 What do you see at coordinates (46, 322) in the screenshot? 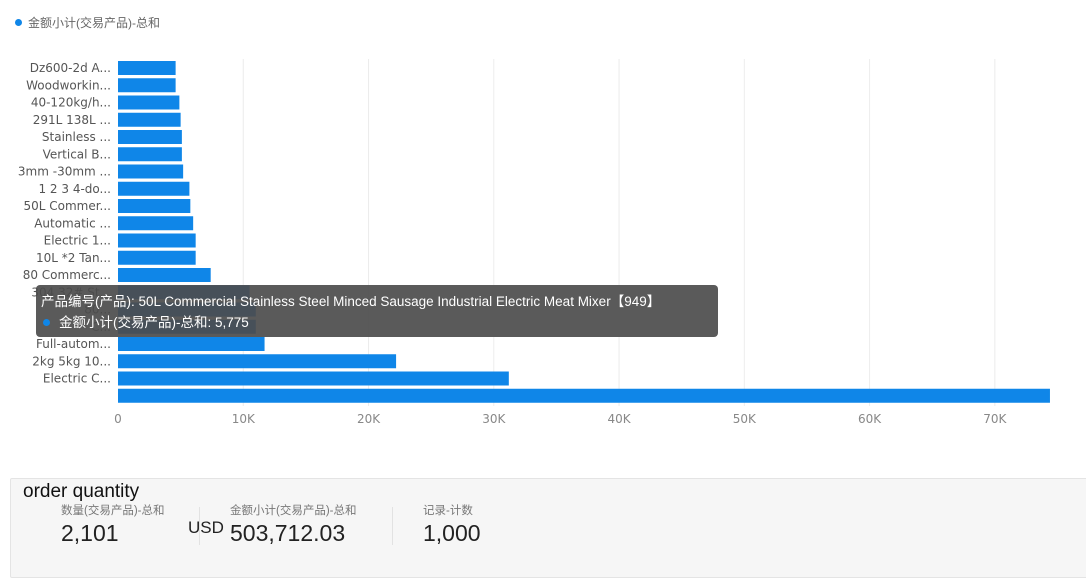
I see `tooltip-series-marker-icon` at bounding box center [46, 322].